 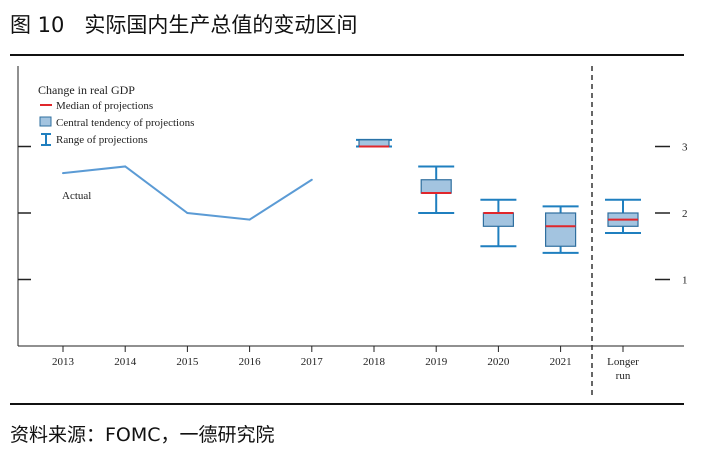 What do you see at coordinates (561, 362) in the screenshot?
I see `x-tick-label: 2021` at bounding box center [561, 362].